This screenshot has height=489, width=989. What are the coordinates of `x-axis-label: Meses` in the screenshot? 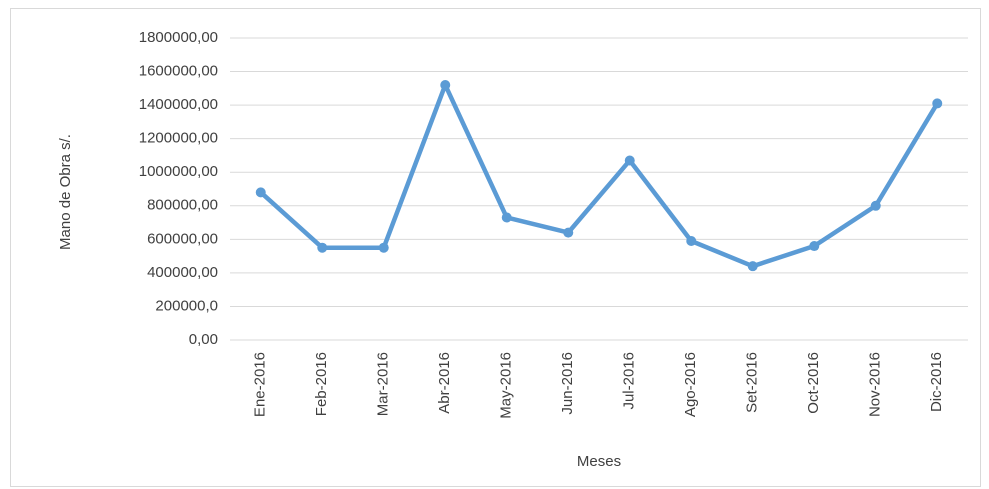 It's located at (599, 461).